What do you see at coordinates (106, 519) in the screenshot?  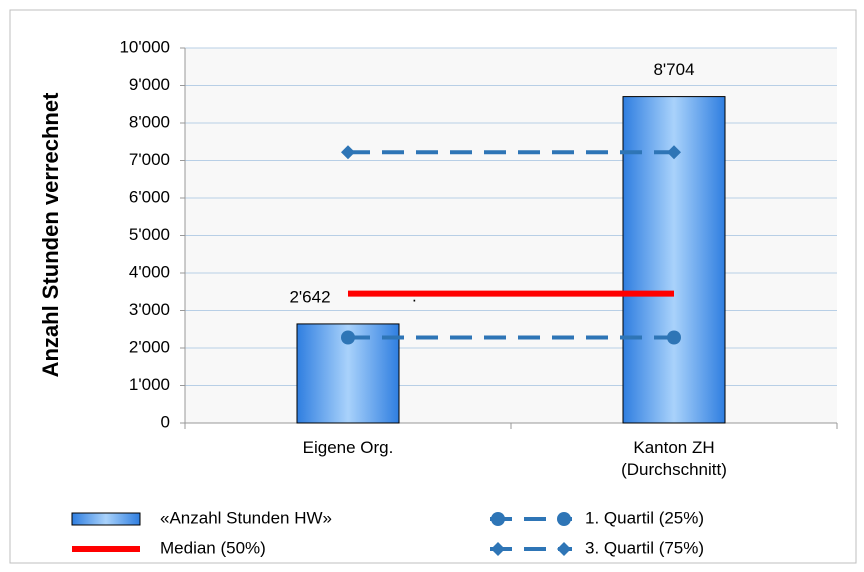 I see `legend-swatch` at bounding box center [106, 519].